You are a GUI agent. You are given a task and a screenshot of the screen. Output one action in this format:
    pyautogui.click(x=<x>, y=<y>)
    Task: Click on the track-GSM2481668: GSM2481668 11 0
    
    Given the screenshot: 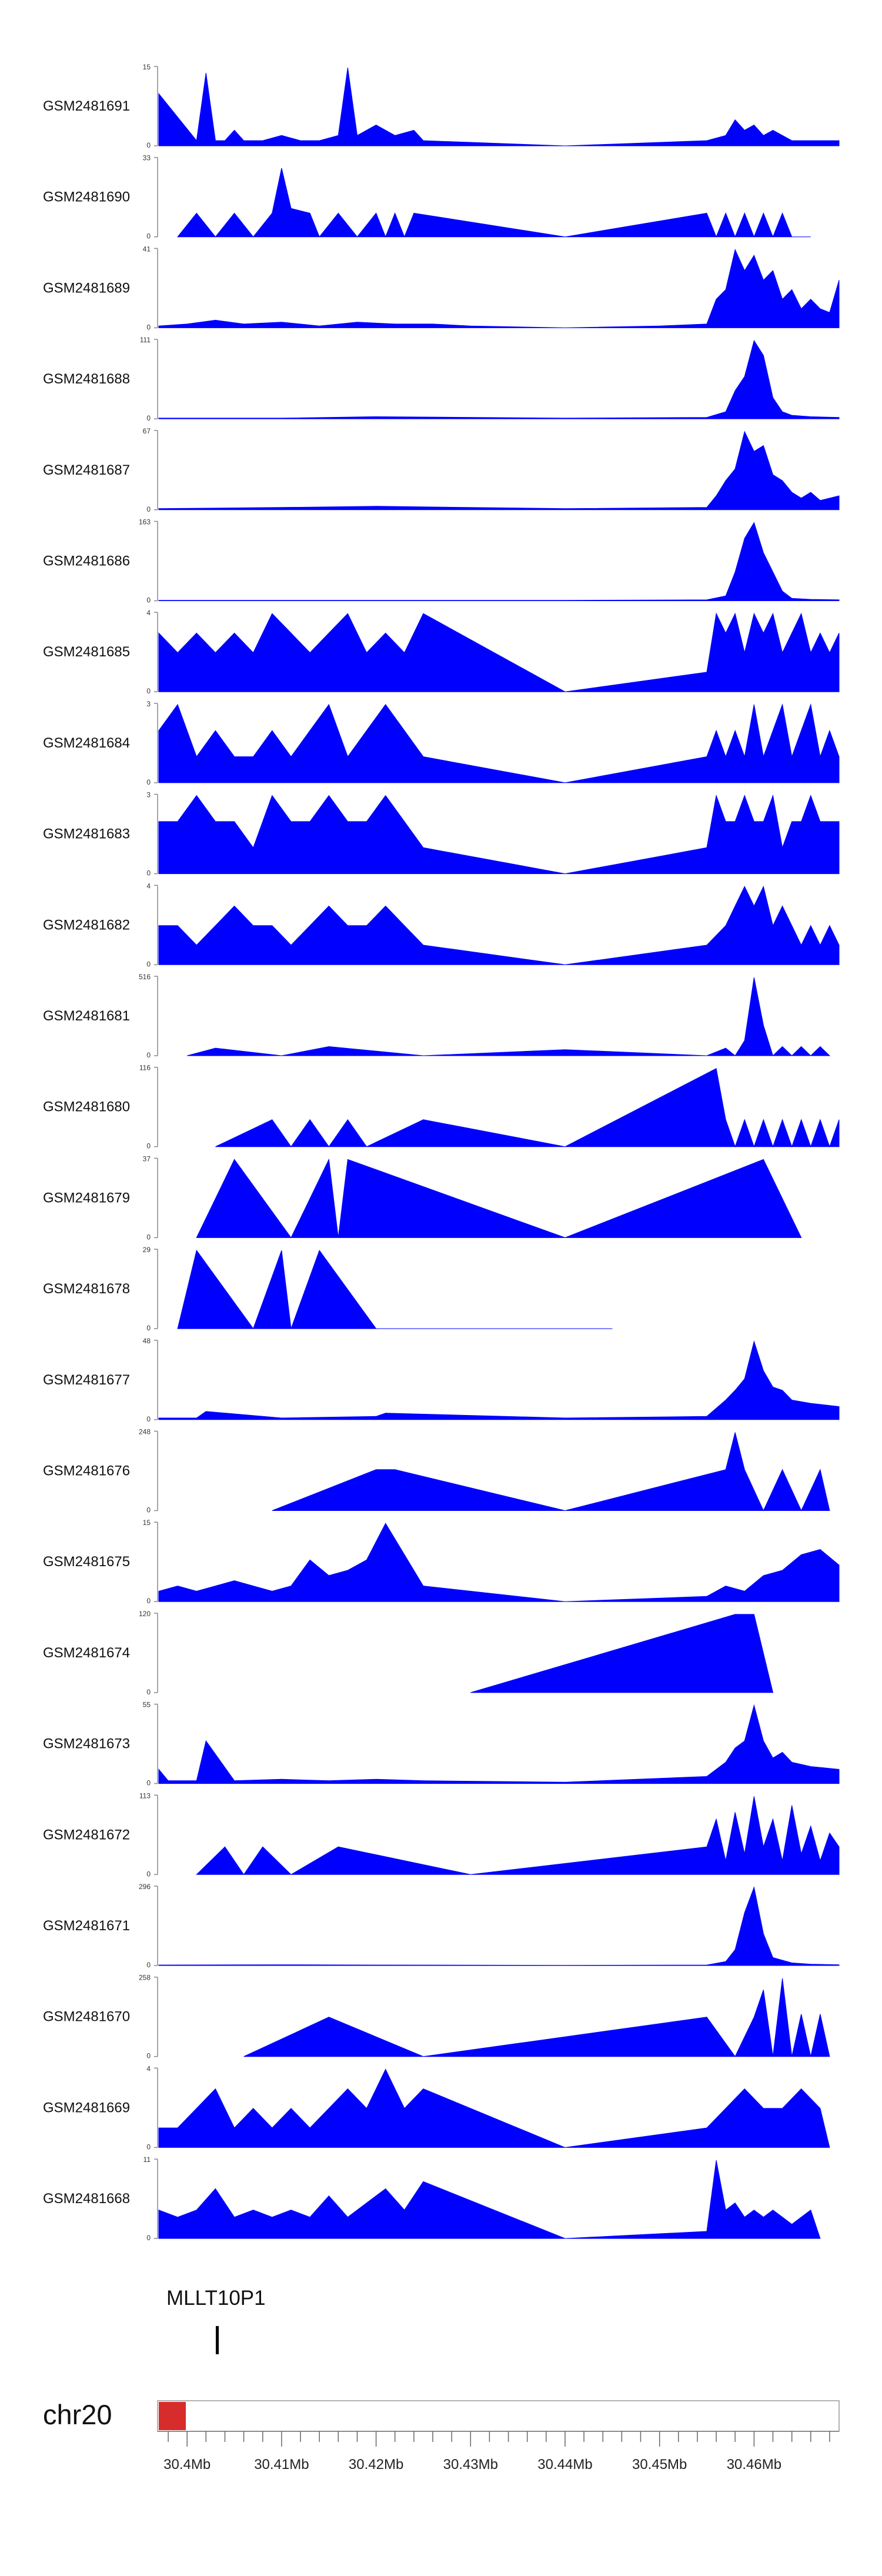 What is the action you would take?
    pyautogui.click(x=432, y=2198)
    